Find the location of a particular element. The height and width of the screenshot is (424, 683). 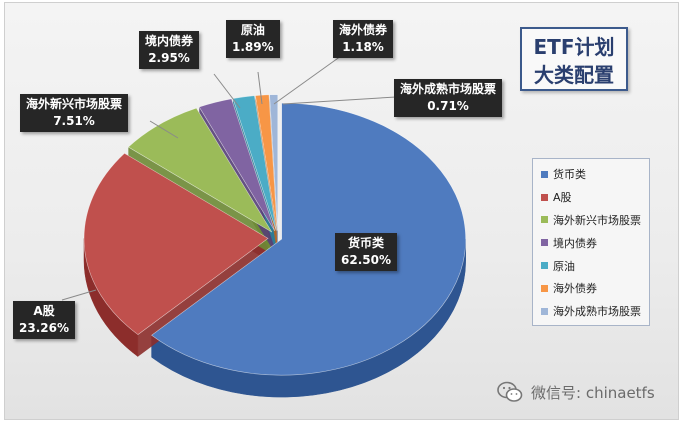

legend-label: 境内债券 is located at coordinates (575, 243).